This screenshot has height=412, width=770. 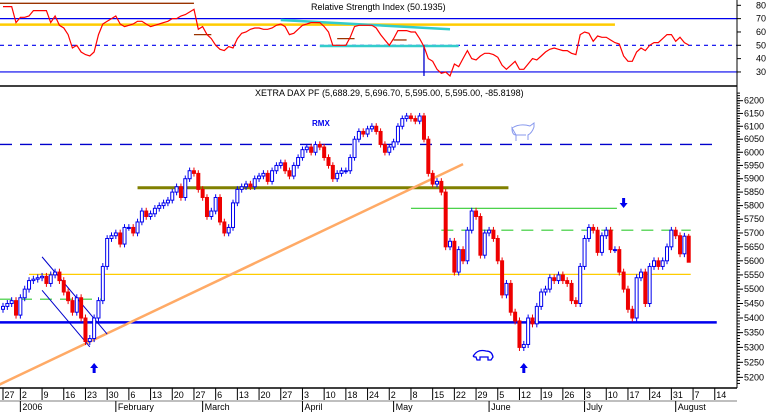 What do you see at coordinates (634, 395) in the screenshot?
I see `x-tick-label: 17` at bounding box center [634, 395].